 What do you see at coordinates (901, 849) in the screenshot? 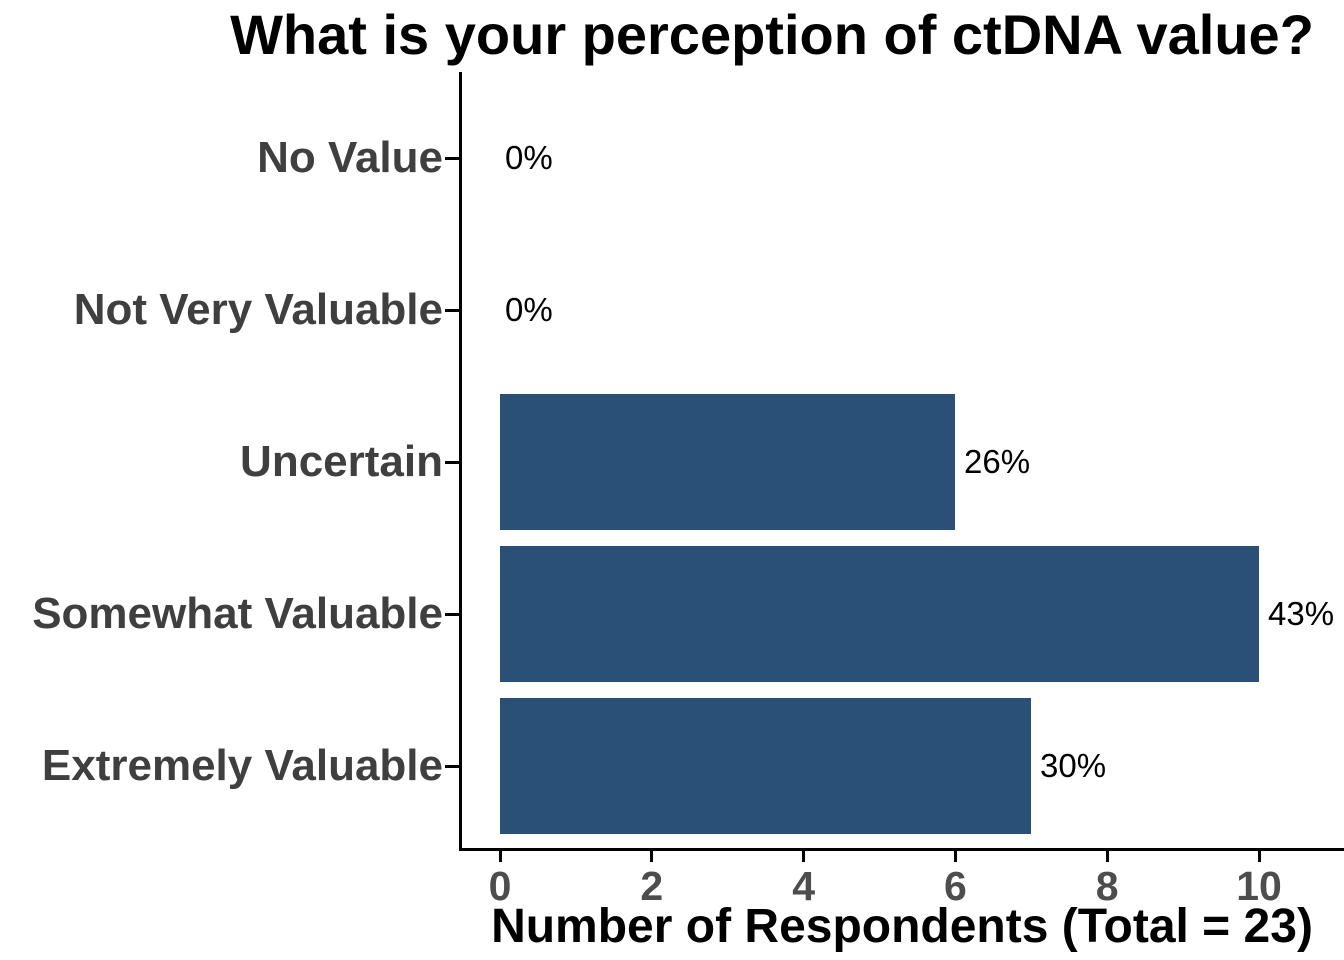
I see `x-axis-line` at bounding box center [901, 849].